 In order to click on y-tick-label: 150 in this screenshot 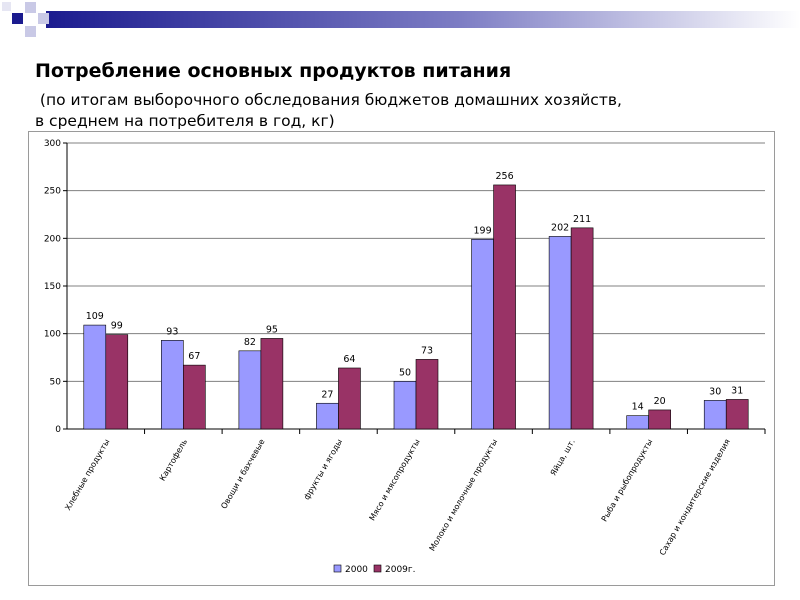, I will do `click(52, 287)`.